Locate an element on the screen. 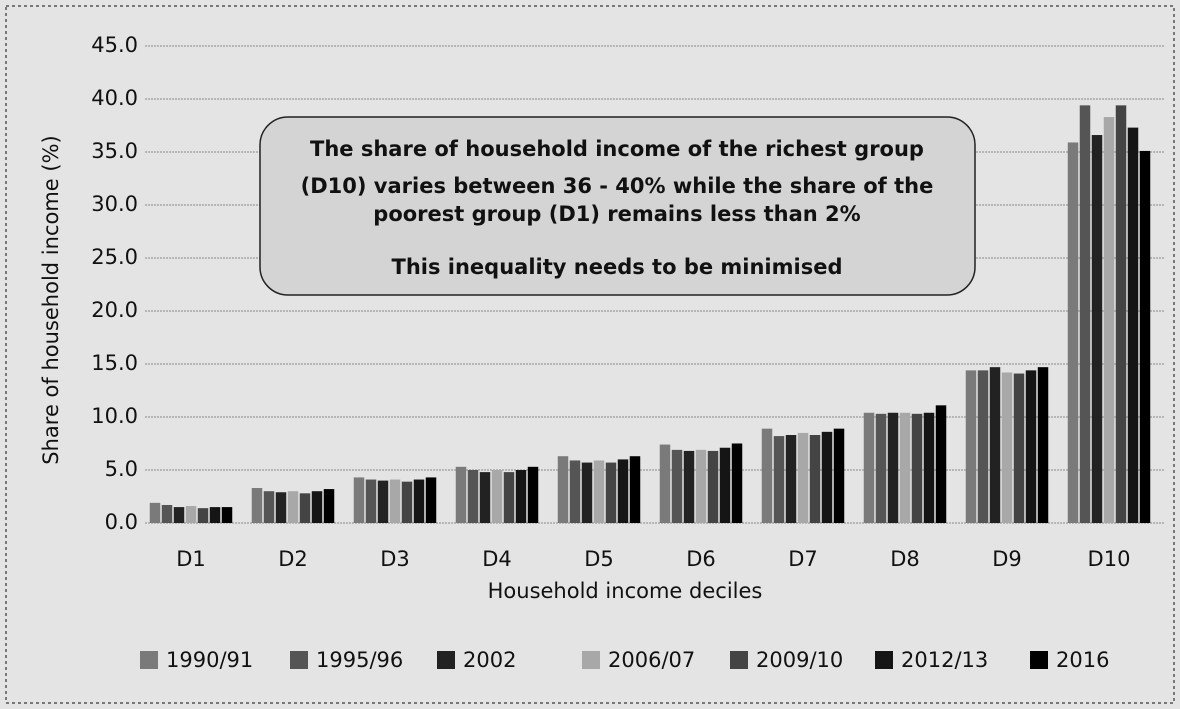  legend-label: 2002 is located at coordinates (489, 660).